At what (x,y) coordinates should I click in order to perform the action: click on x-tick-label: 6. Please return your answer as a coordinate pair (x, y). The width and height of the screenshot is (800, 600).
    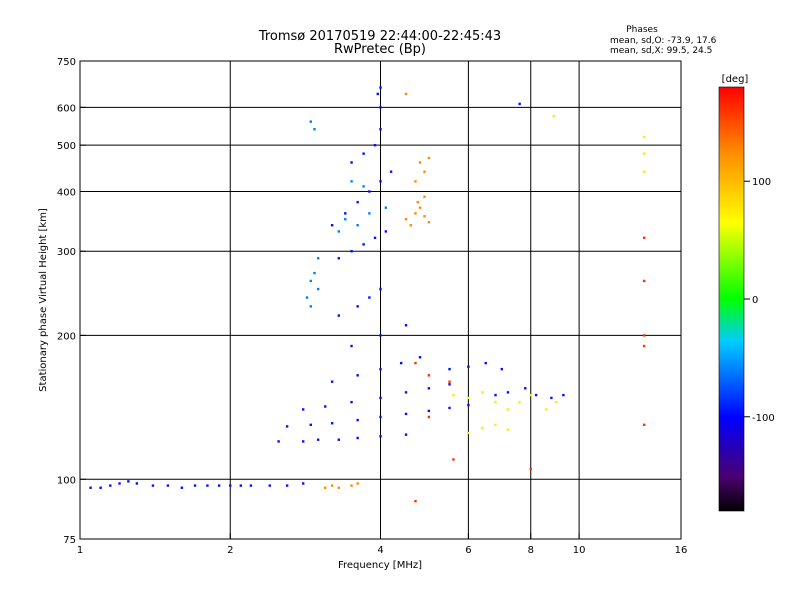
    Looking at the image, I should click on (468, 550).